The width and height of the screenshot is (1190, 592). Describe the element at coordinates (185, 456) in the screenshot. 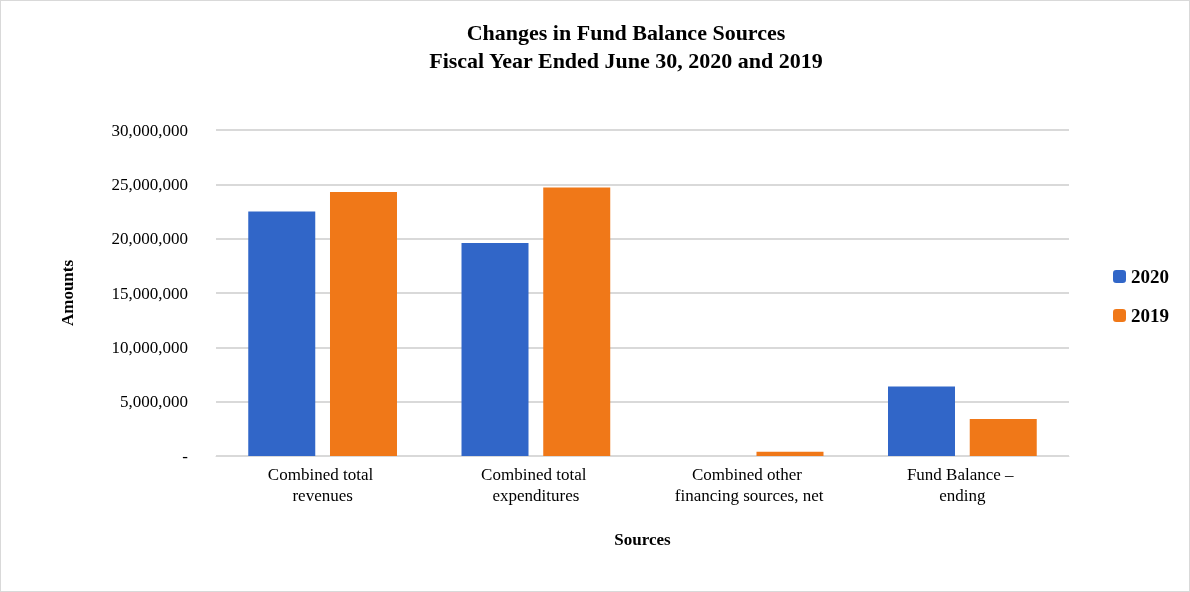

I see `y-tick-label: -` at that location.